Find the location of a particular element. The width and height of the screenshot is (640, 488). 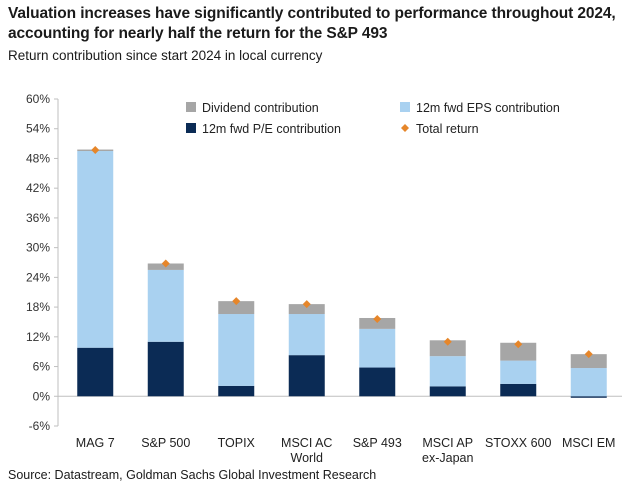

y-tick-label: 0% is located at coordinates (42, 396).